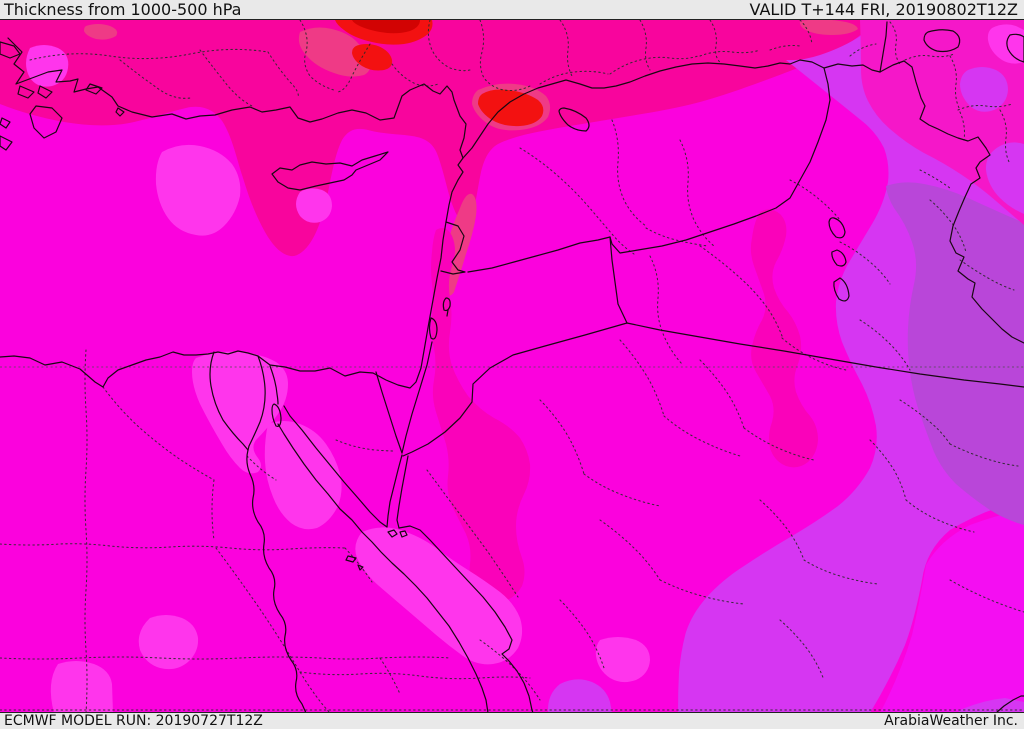 This screenshot has width=1024, height=729. Describe the element at coordinates (1009, 704) in the screenshot. I see `gulf-coast-corner` at that location.